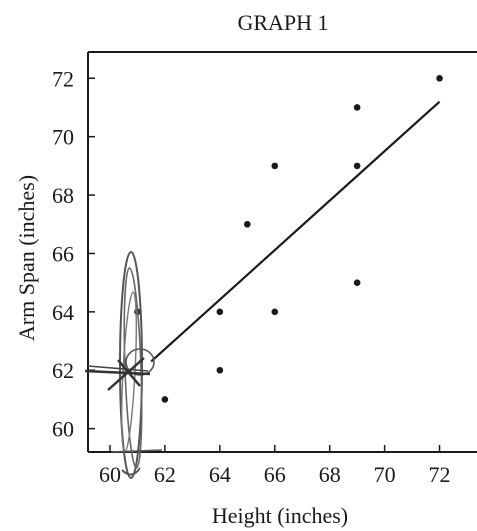  What do you see at coordinates (220, 474) in the screenshot?
I see `x-tick-label: 64` at bounding box center [220, 474].